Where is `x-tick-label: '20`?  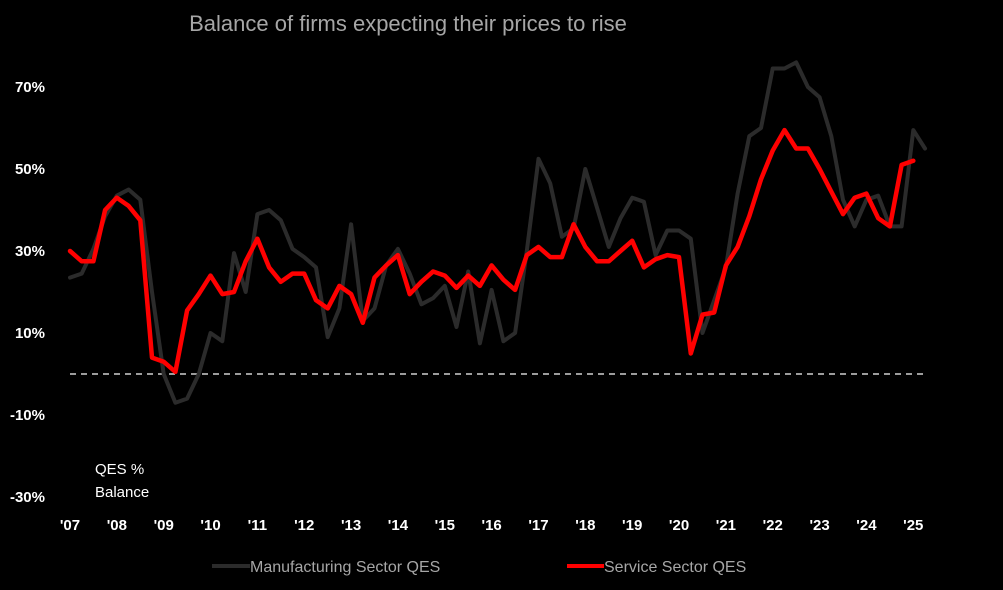 x-tick-label: '20 is located at coordinates (679, 525).